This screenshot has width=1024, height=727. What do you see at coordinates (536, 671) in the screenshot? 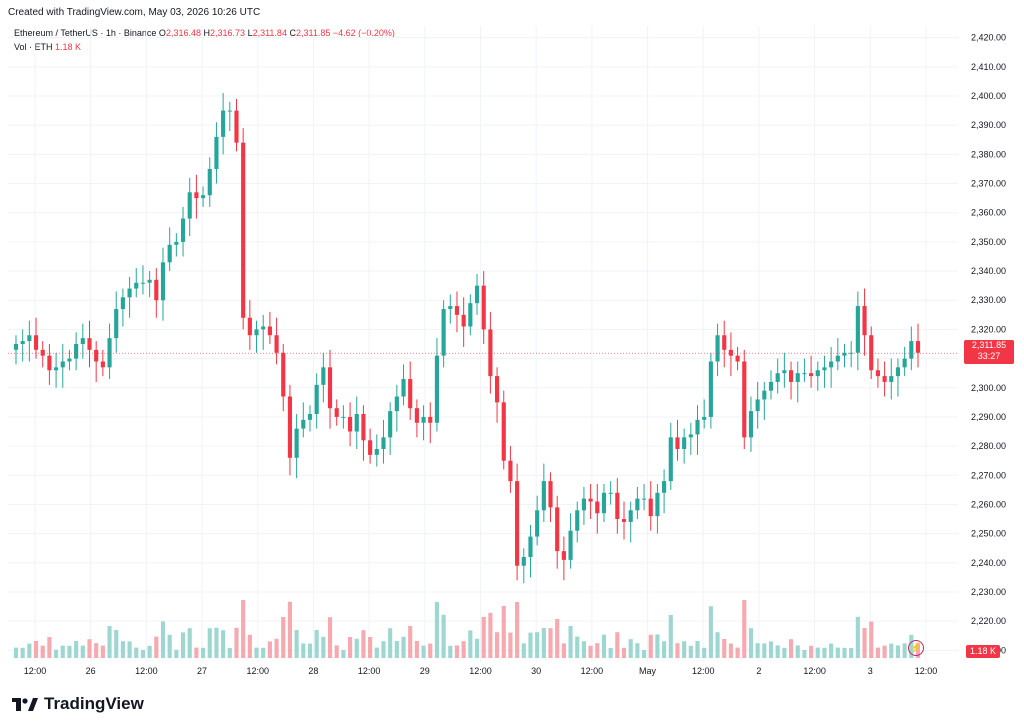
I see `x-tick-label: 30` at bounding box center [536, 671].